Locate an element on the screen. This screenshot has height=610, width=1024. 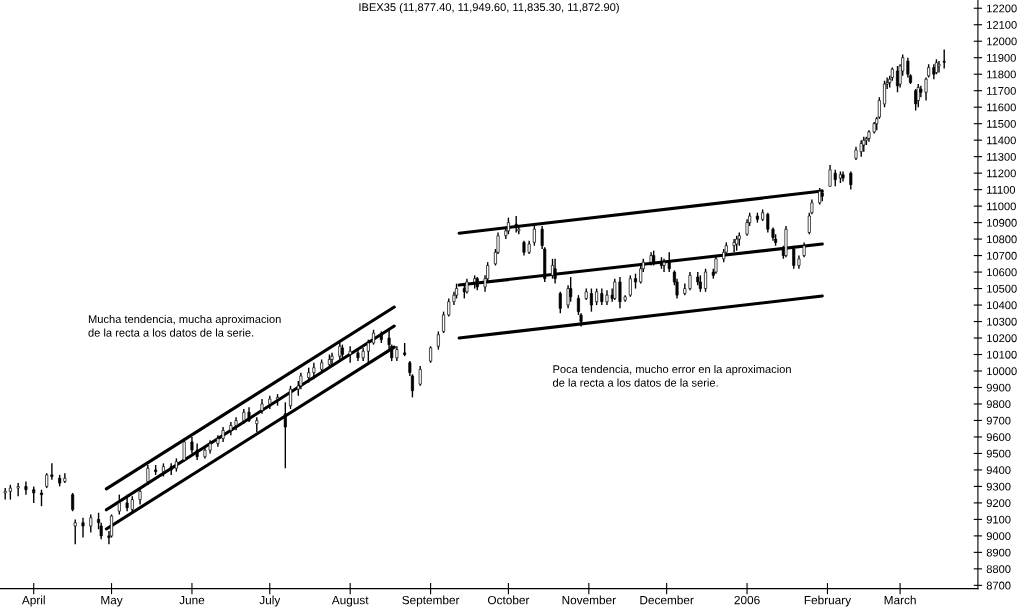
x-tick-label: March is located at coordinates (900, 600).